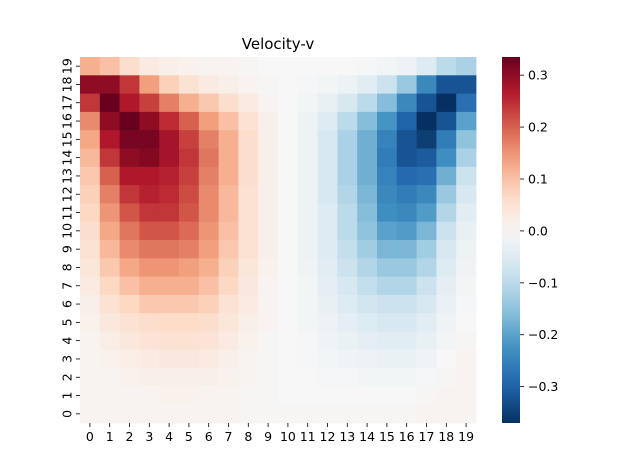 This screenshot has width=640, height=476. I want to click on chart-title: Velocity-v, so click(278, 44).